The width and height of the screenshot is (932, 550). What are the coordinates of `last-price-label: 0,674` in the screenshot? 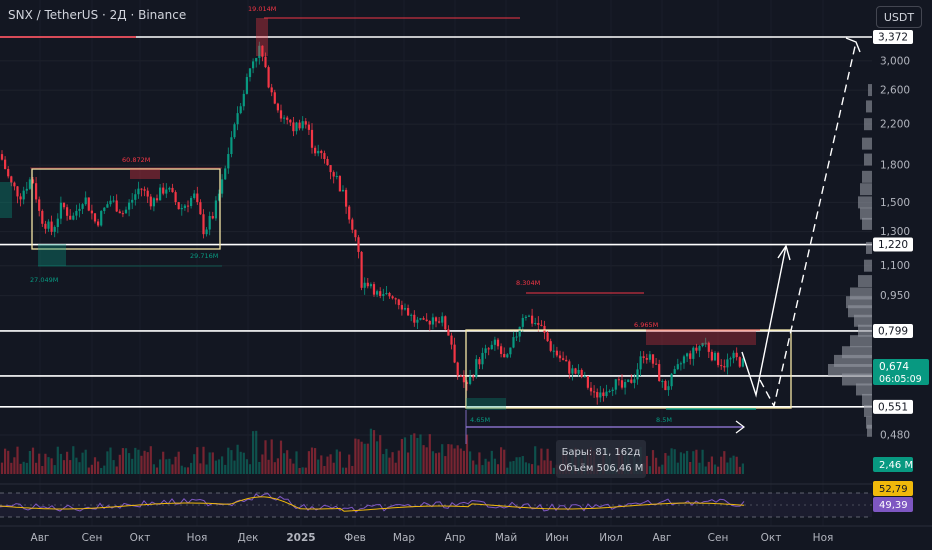 It's located at (894, 367).